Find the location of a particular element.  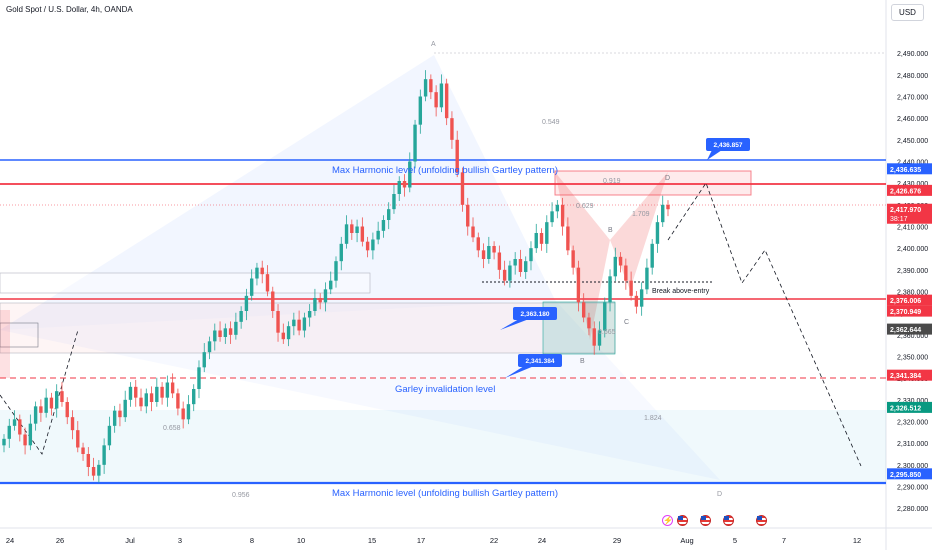

y-tick-label: 2,360.000 is located at coordinates (912, 336).